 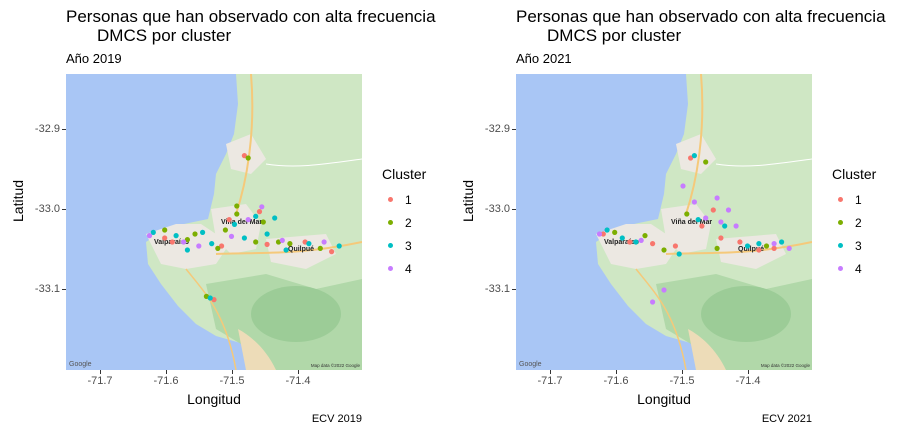 What do you see at coordinates (47, 209) in the screenshot?
I see `y-tick-label: -33.0` at bounding box center [47, 209].